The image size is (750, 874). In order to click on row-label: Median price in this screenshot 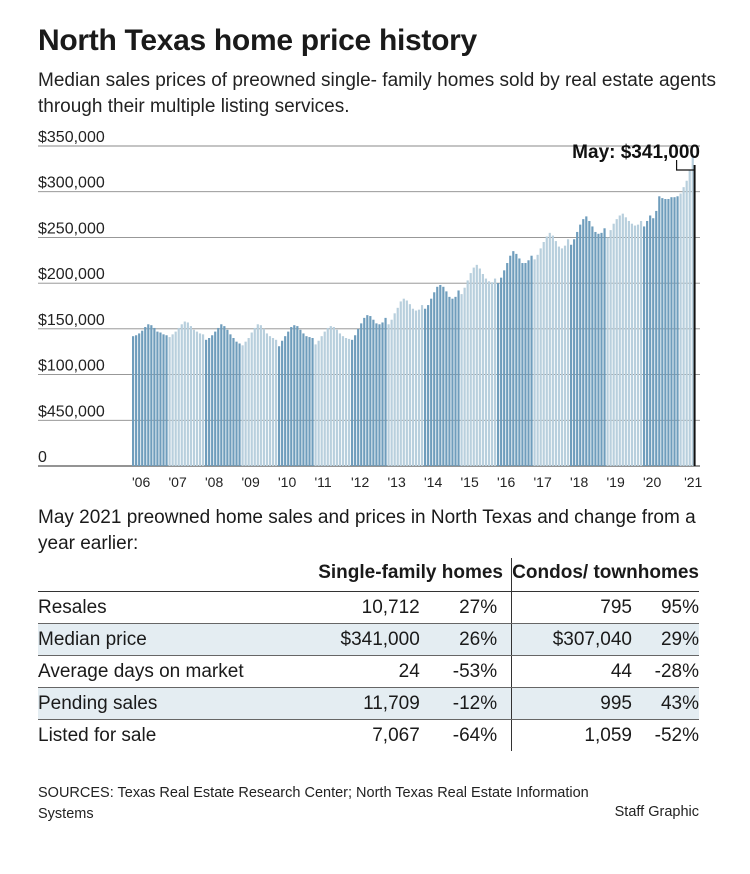, I will do `click(174, 639)`.